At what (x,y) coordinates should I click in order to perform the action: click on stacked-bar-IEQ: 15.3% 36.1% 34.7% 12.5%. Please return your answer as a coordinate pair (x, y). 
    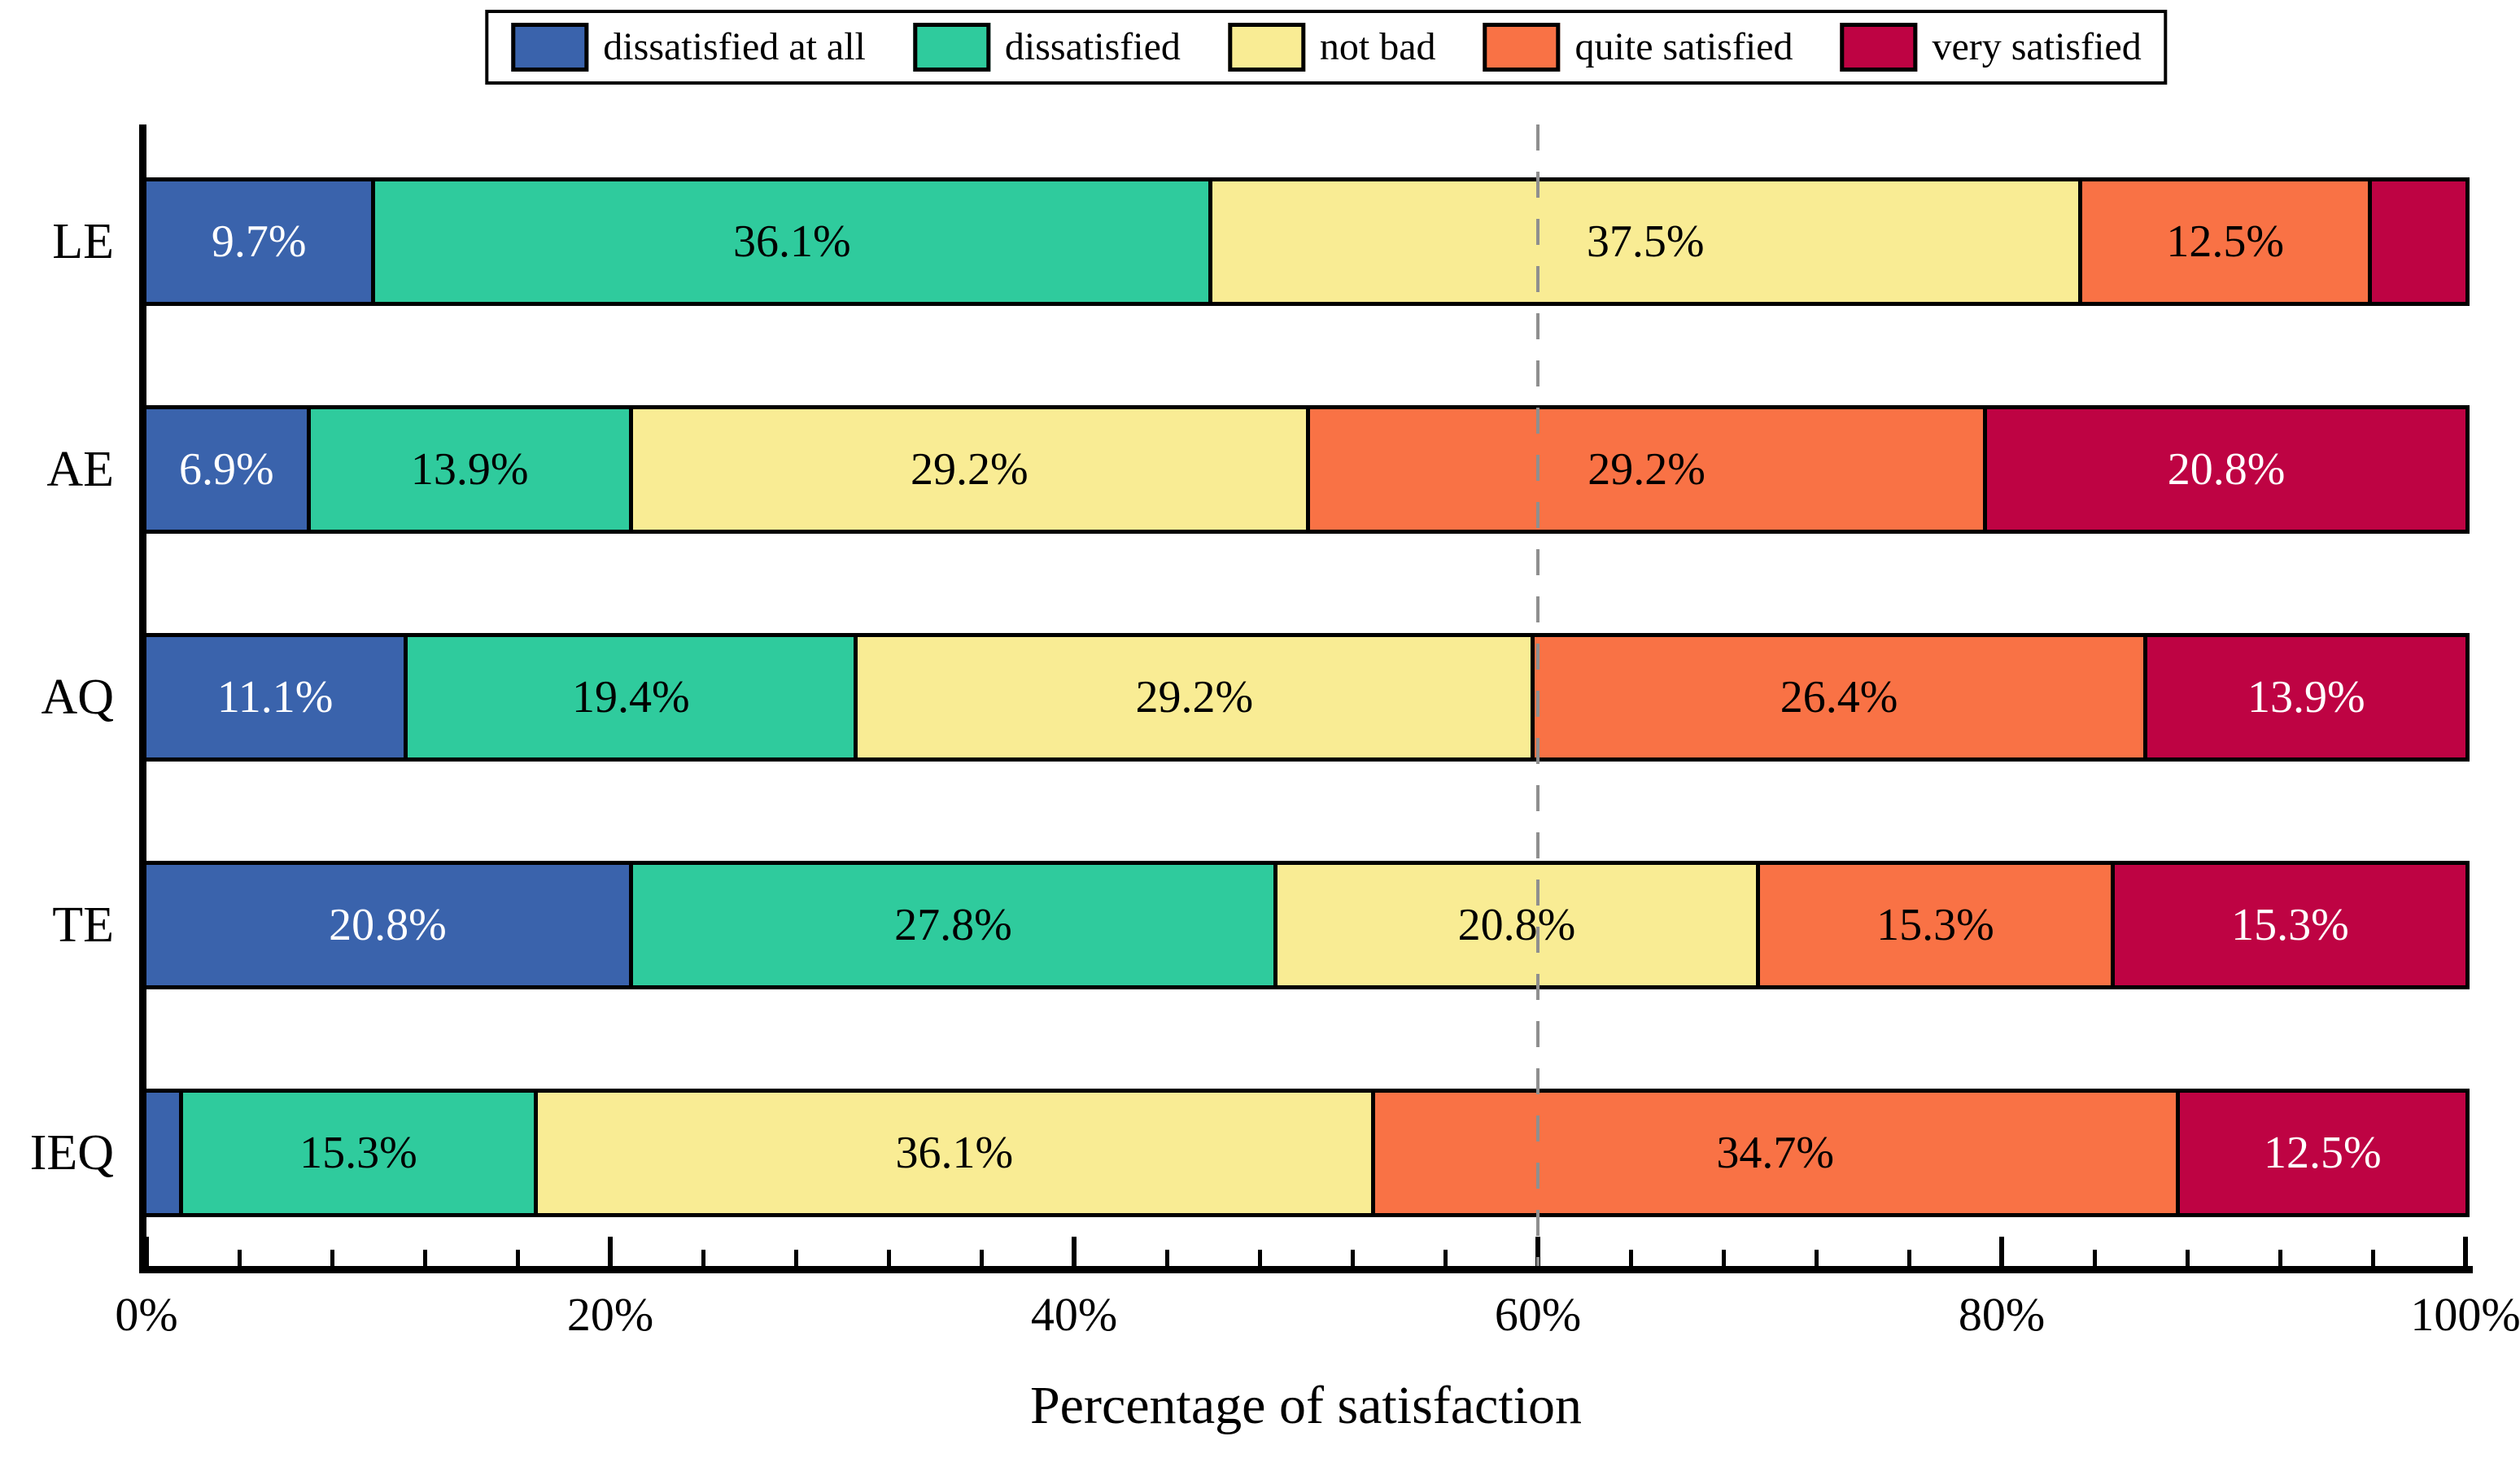
    Looking at the image, I should click on (1306, 1153).